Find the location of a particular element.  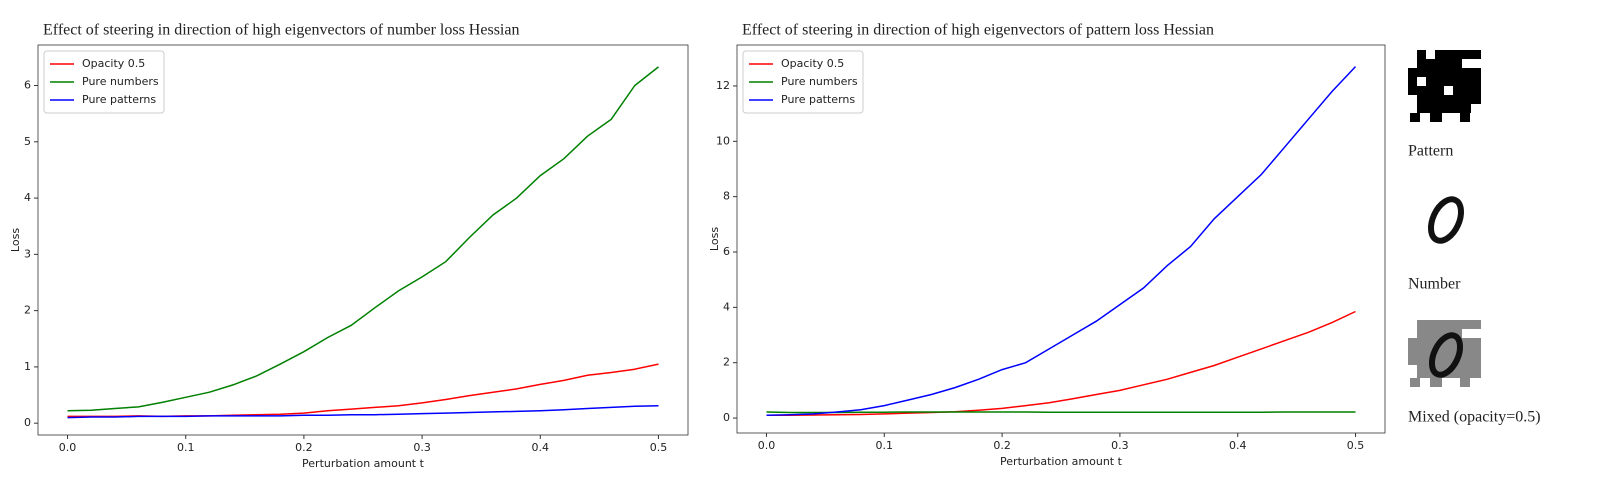

side-label: Number is located at coordinates (1434, 284).